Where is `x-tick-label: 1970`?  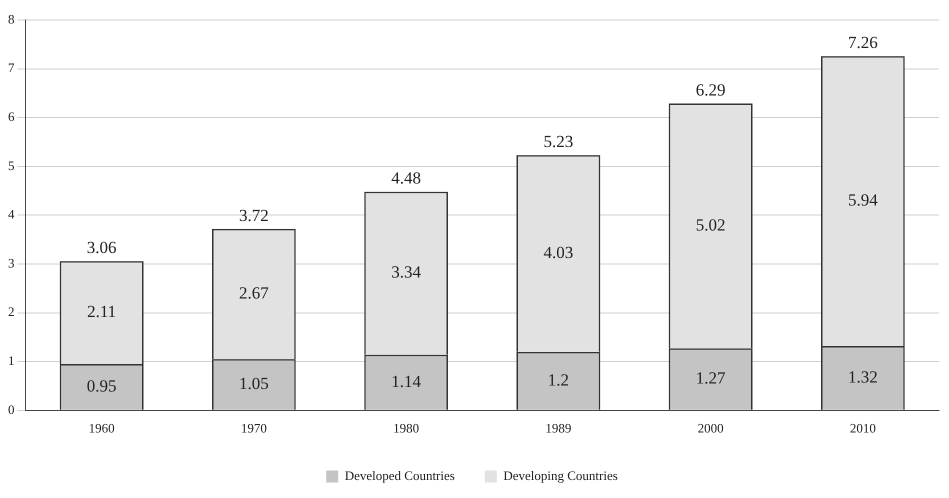 x-tick-label: 1970 is located at coordinates (253, 428).